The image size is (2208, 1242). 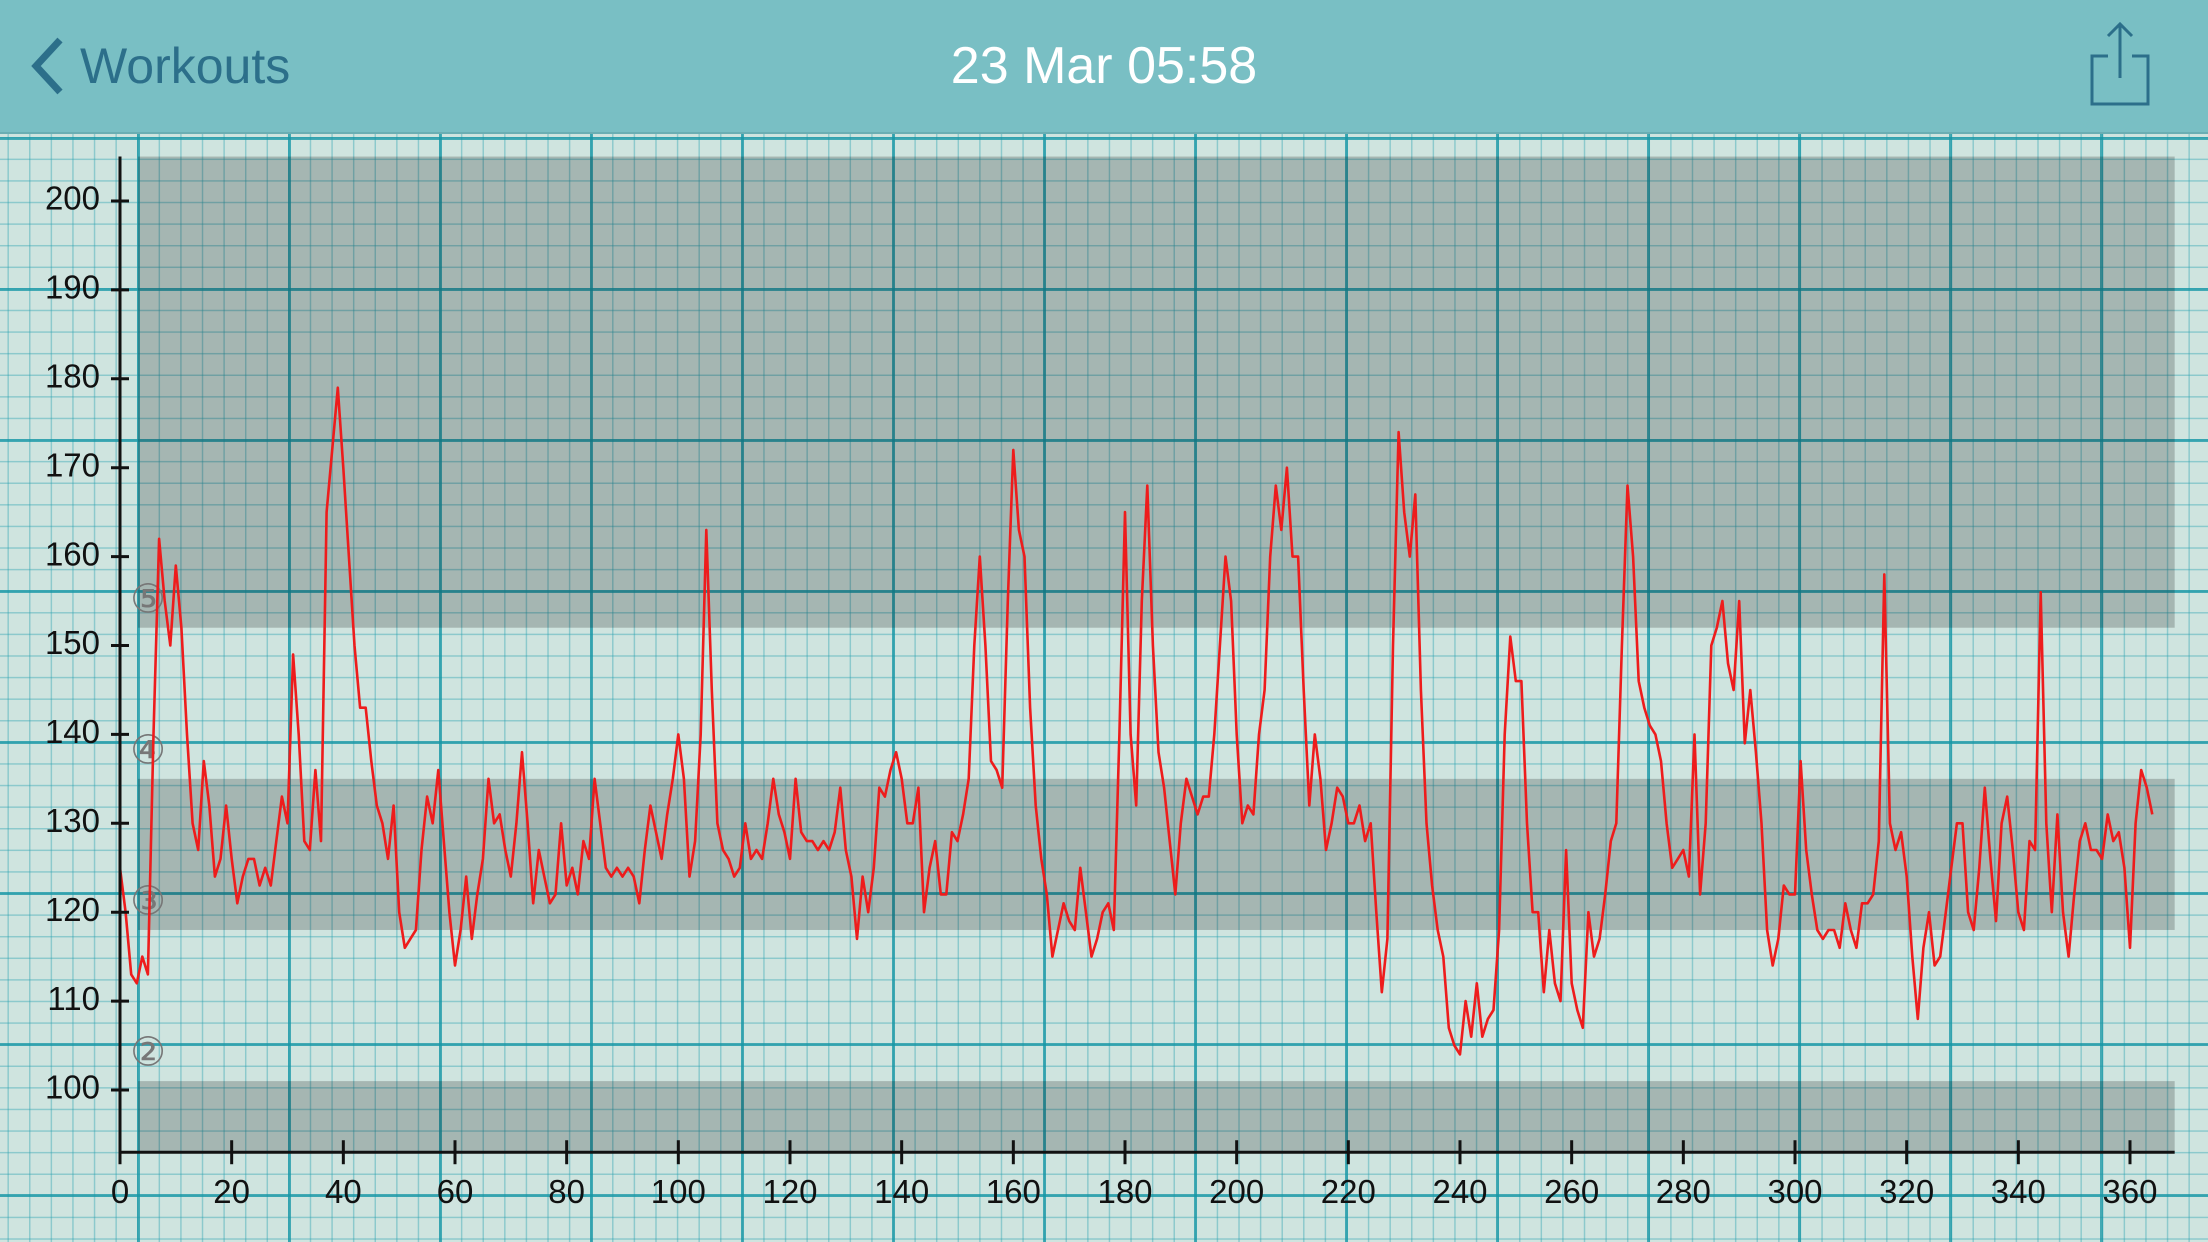 I want to click on back-button: Workouts, so click(x=160, y=66).